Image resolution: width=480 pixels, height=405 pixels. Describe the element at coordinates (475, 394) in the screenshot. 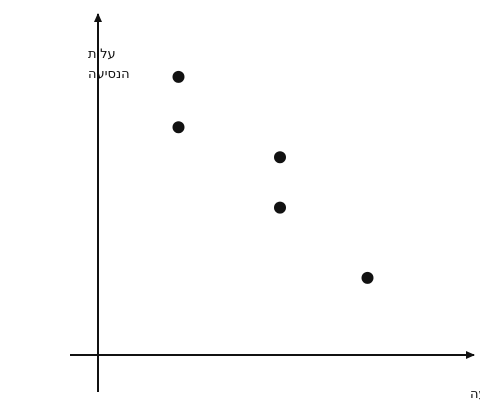

I see `x-axis-label: זמן הנסיעה` at that location.